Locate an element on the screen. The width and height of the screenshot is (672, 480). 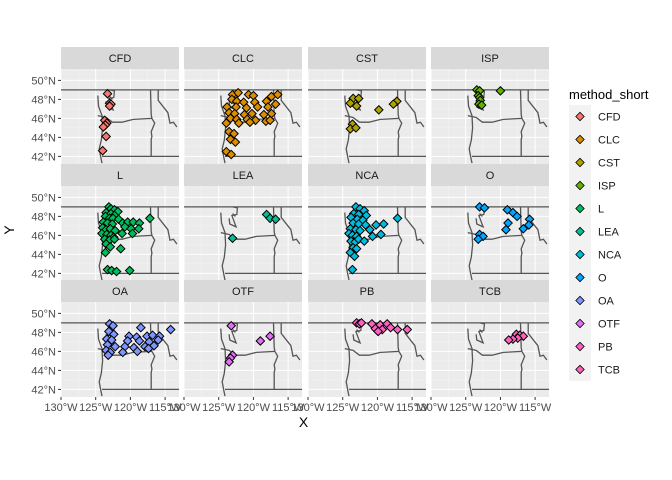
x-tick-label: 130°W is located at coordinates (184, 408).